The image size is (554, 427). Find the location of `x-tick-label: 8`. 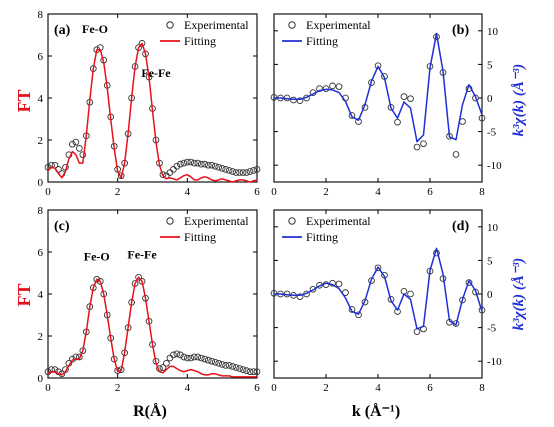

x-tick-label: 8 is located at coordinates (482, 192).